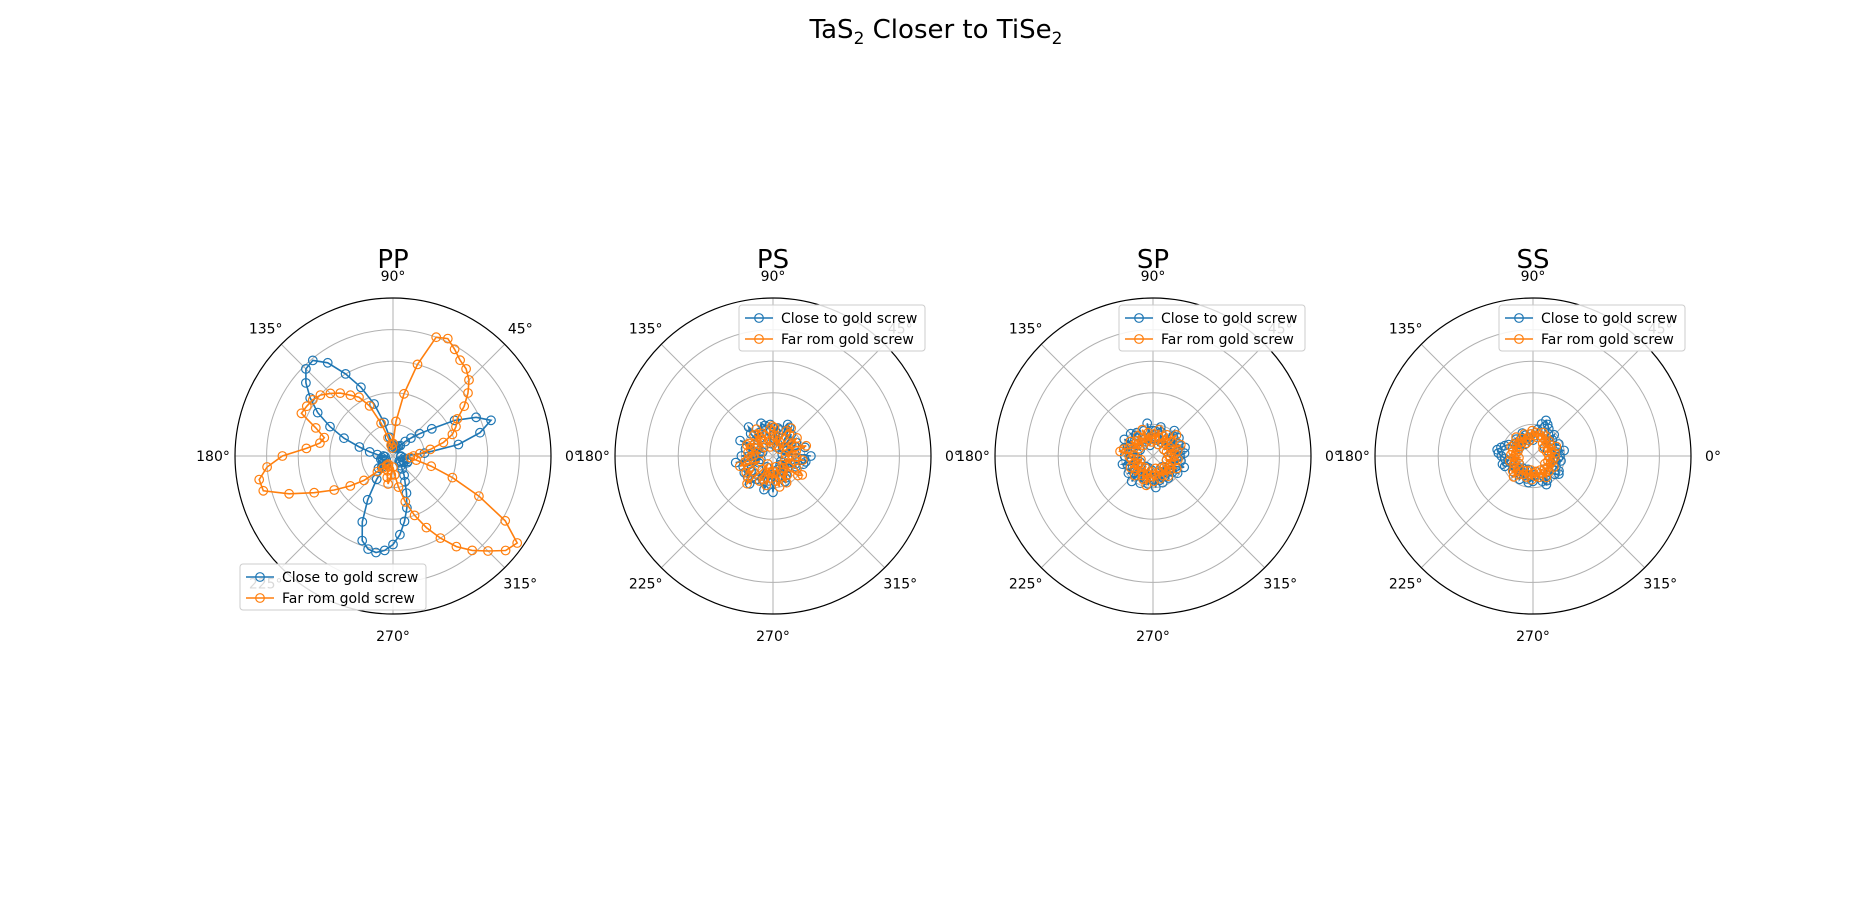 The image size is (1873, 900). What do you see at coordinates (1026, 584) in the screenshot?
I see `angle-tick-label: 225°` at bounding box center [1026, 584].